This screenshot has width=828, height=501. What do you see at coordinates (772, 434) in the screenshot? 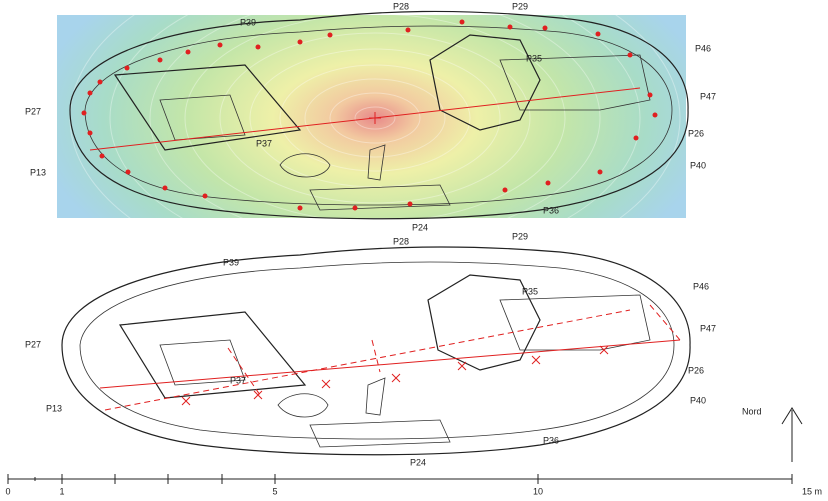
I see `north-arrow: Nord` at bounding box center [772, 434].